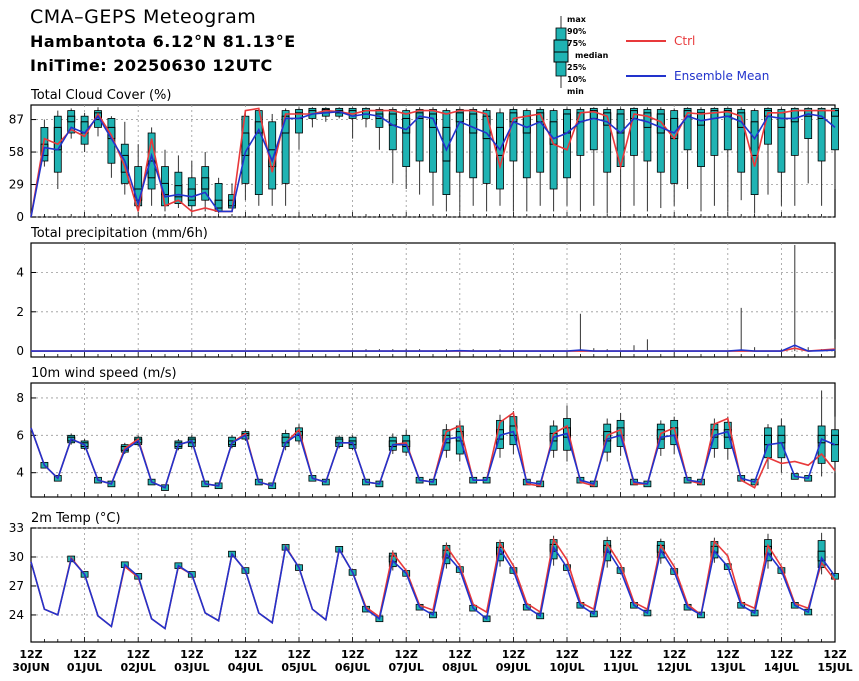 Image resolution: width=859 pixels, height=681 pixels. What do you see at coordinates (20, 398) in the screenshot?
I see `y-tick-label: 8` at bounding box center [20, 398].